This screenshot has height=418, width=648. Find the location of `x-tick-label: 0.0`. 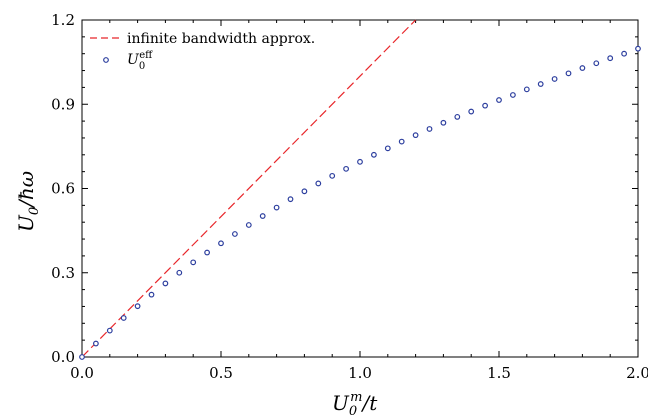

x-tick-label: 0.0 is located at coordinates (82, 373).